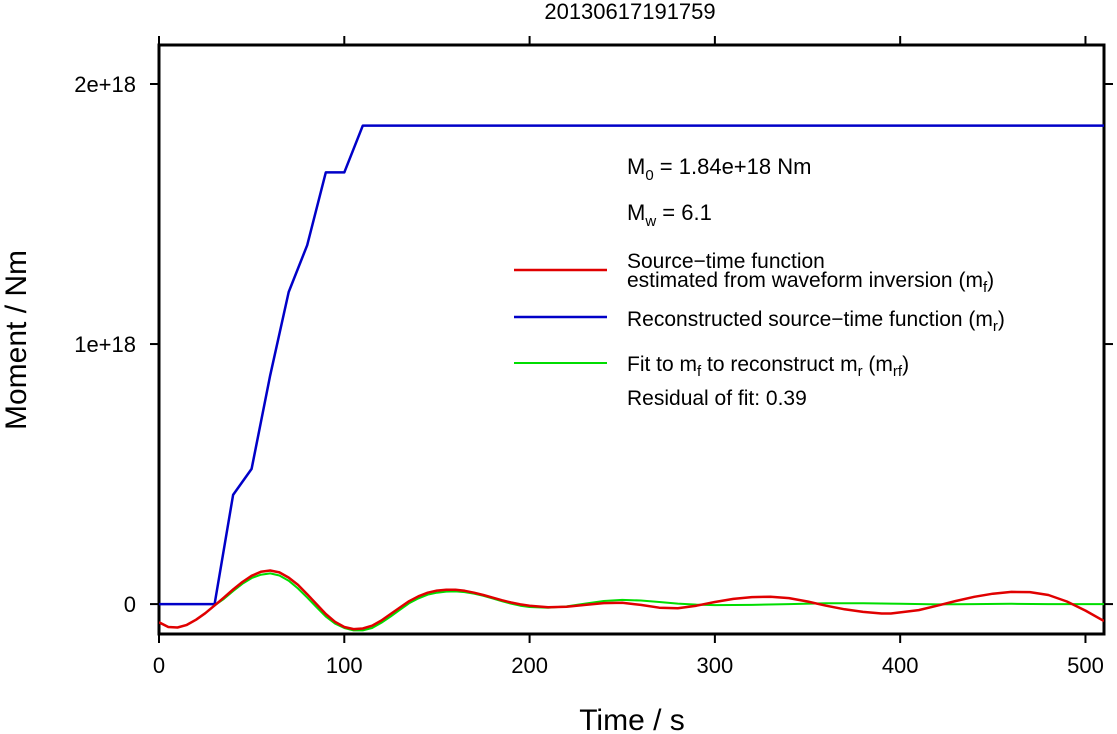 Image resolution: width=1117 pixels, height=734 pixels. I want to click on chart-title: 20130617191759, so click(629, 12).